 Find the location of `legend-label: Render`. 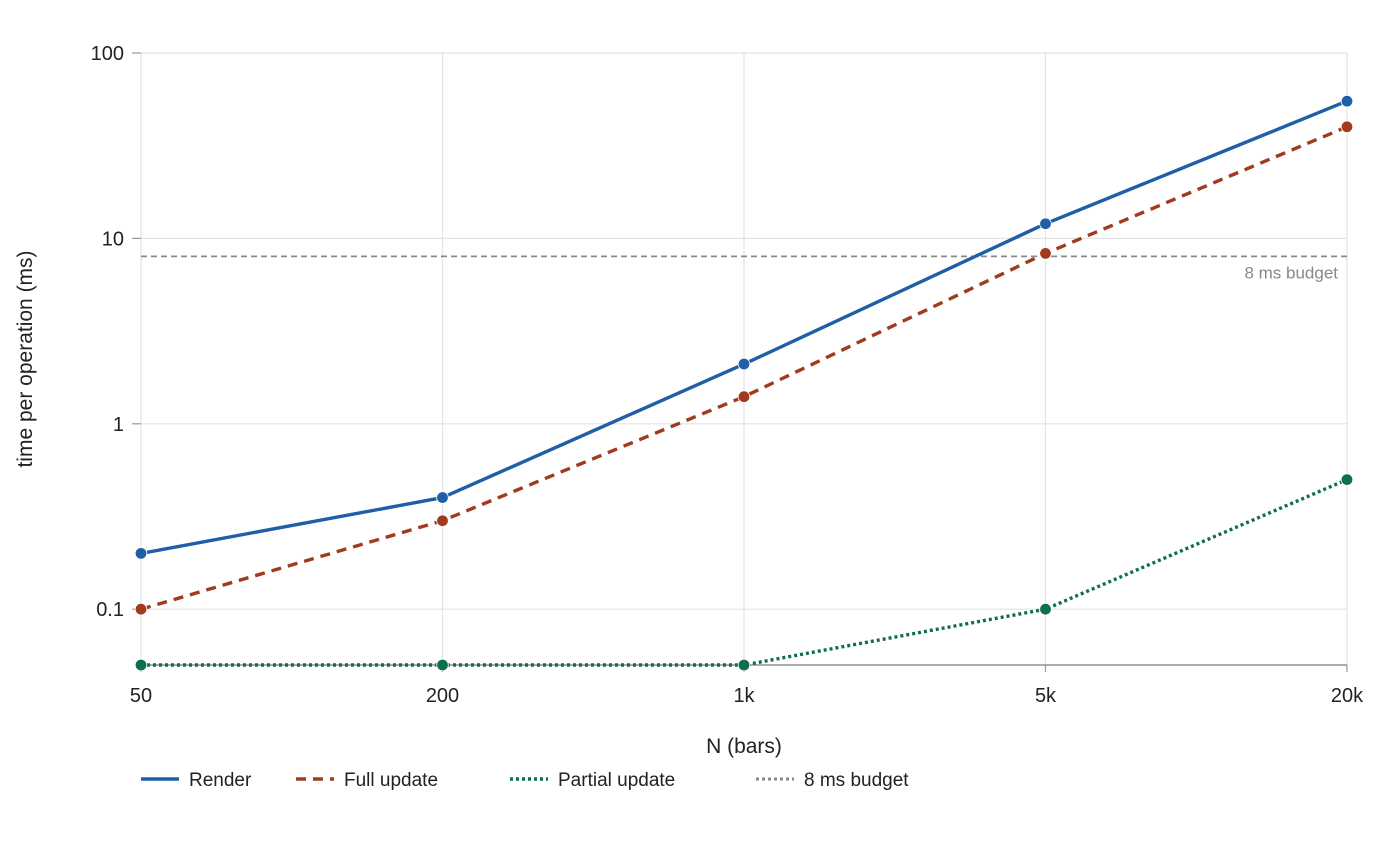

legend-label: Render is located at coordinates (220, 780).